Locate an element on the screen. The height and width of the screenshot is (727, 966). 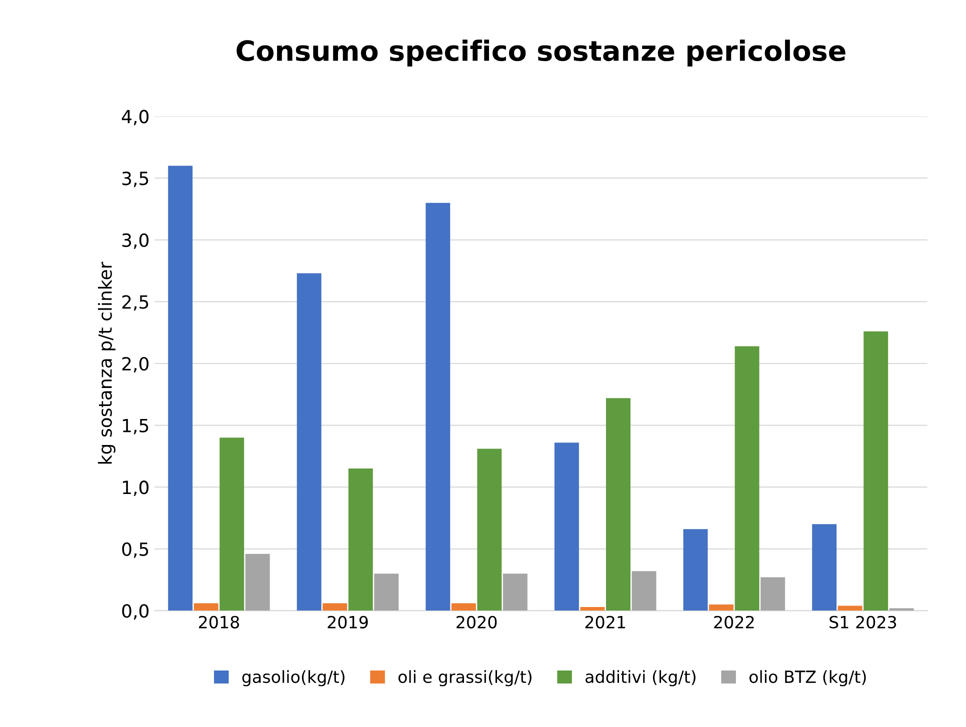
x-tick-label: 2022 is located at coordinates (734, 622).